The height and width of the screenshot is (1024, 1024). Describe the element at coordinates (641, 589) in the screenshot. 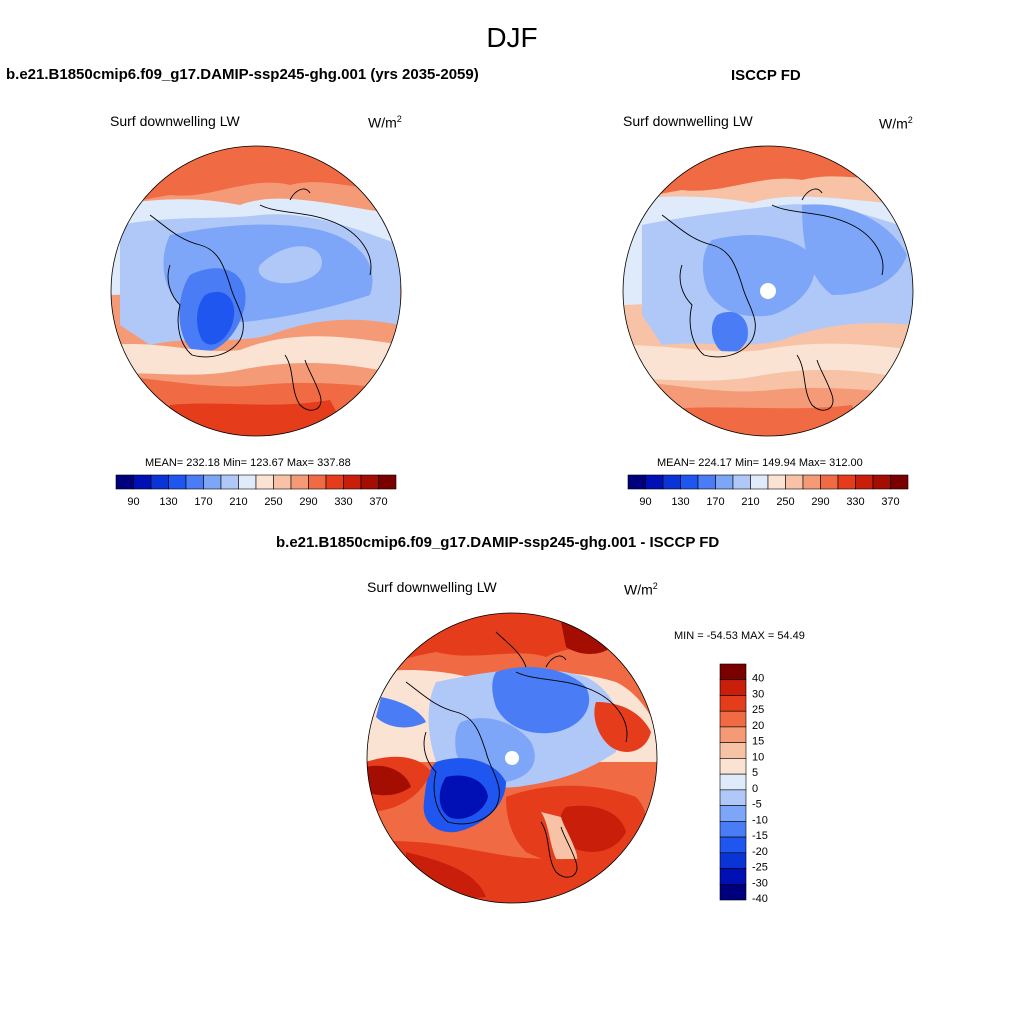

I see `diff-units: W/m2` at that location.